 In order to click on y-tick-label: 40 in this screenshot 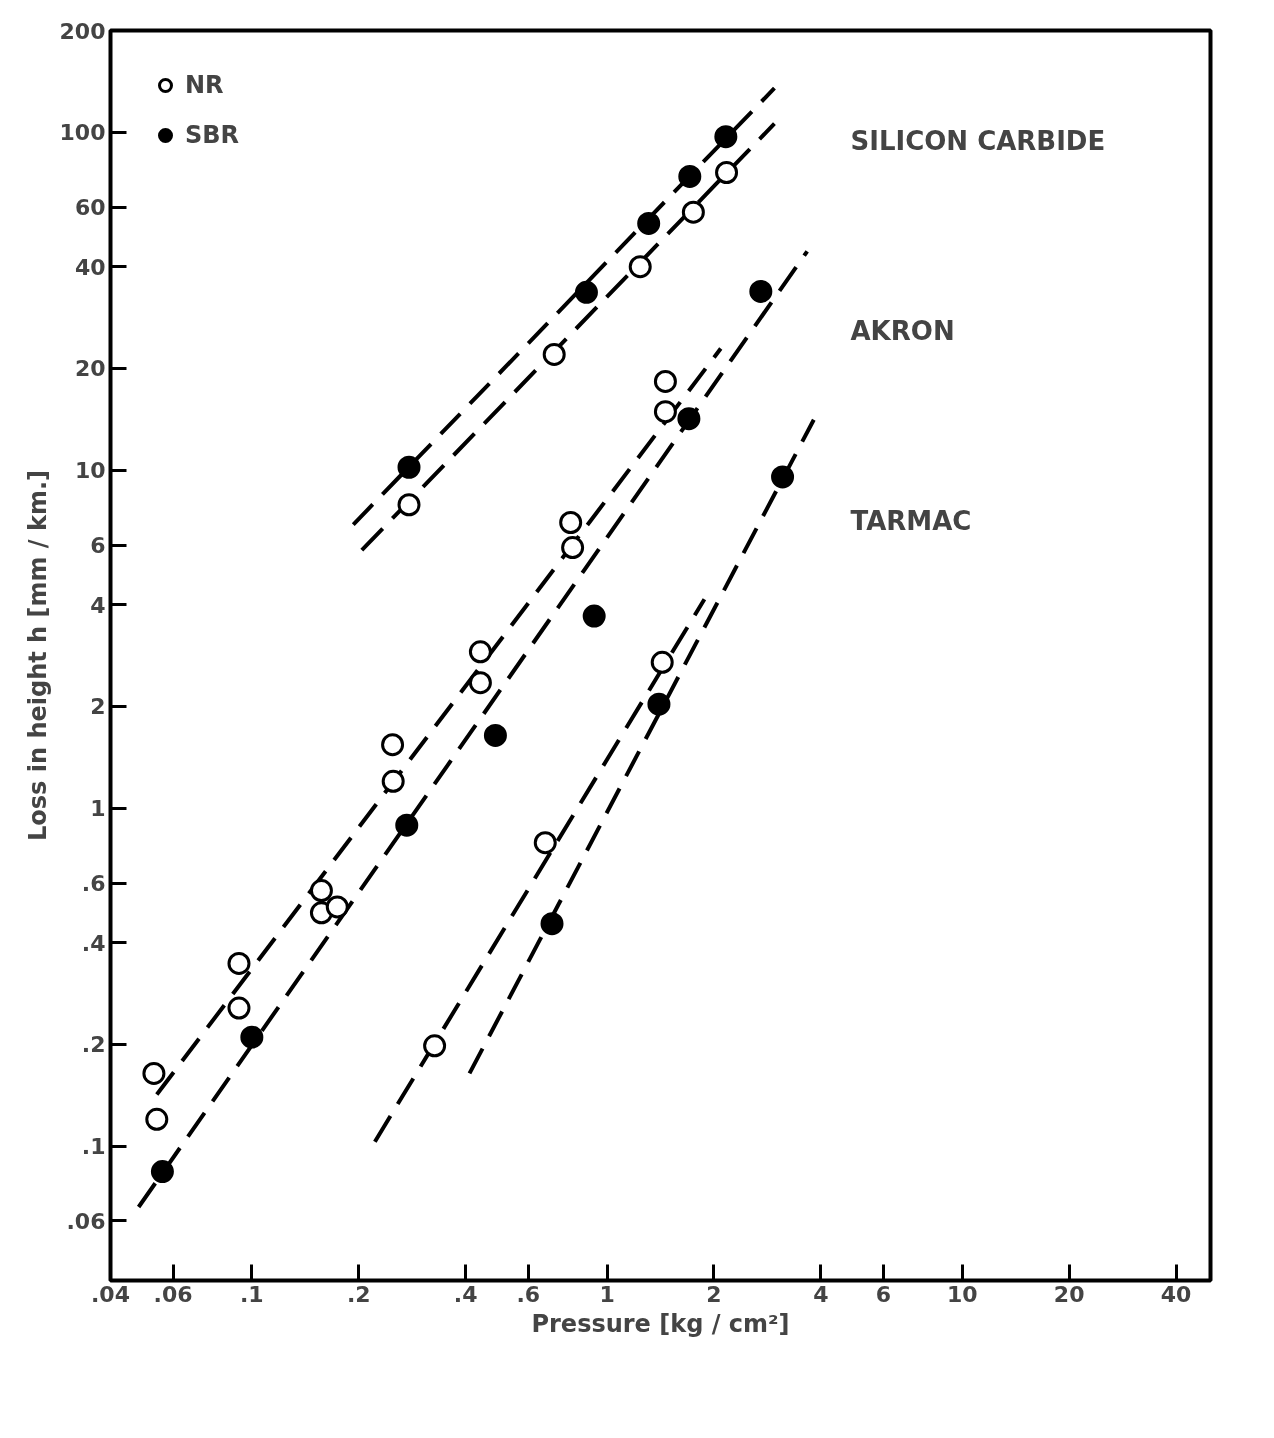, I will do `click(90, 267)`.